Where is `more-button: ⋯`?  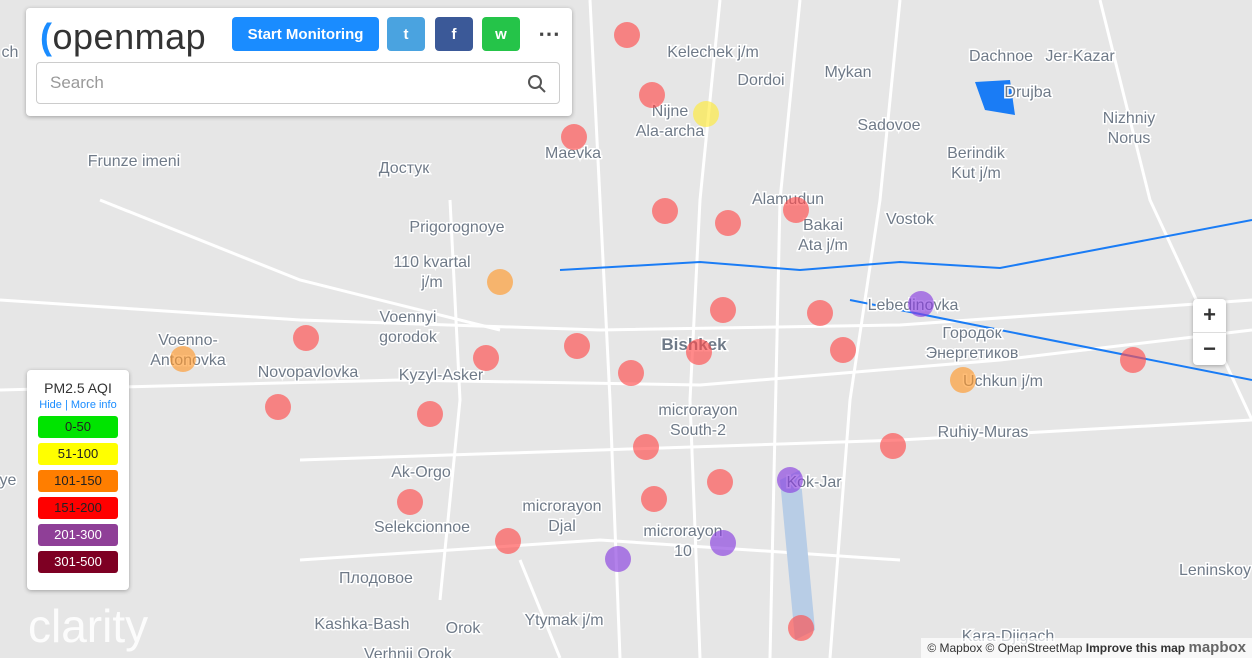
more-button: ⋯ is located at coordinates (549, 33).